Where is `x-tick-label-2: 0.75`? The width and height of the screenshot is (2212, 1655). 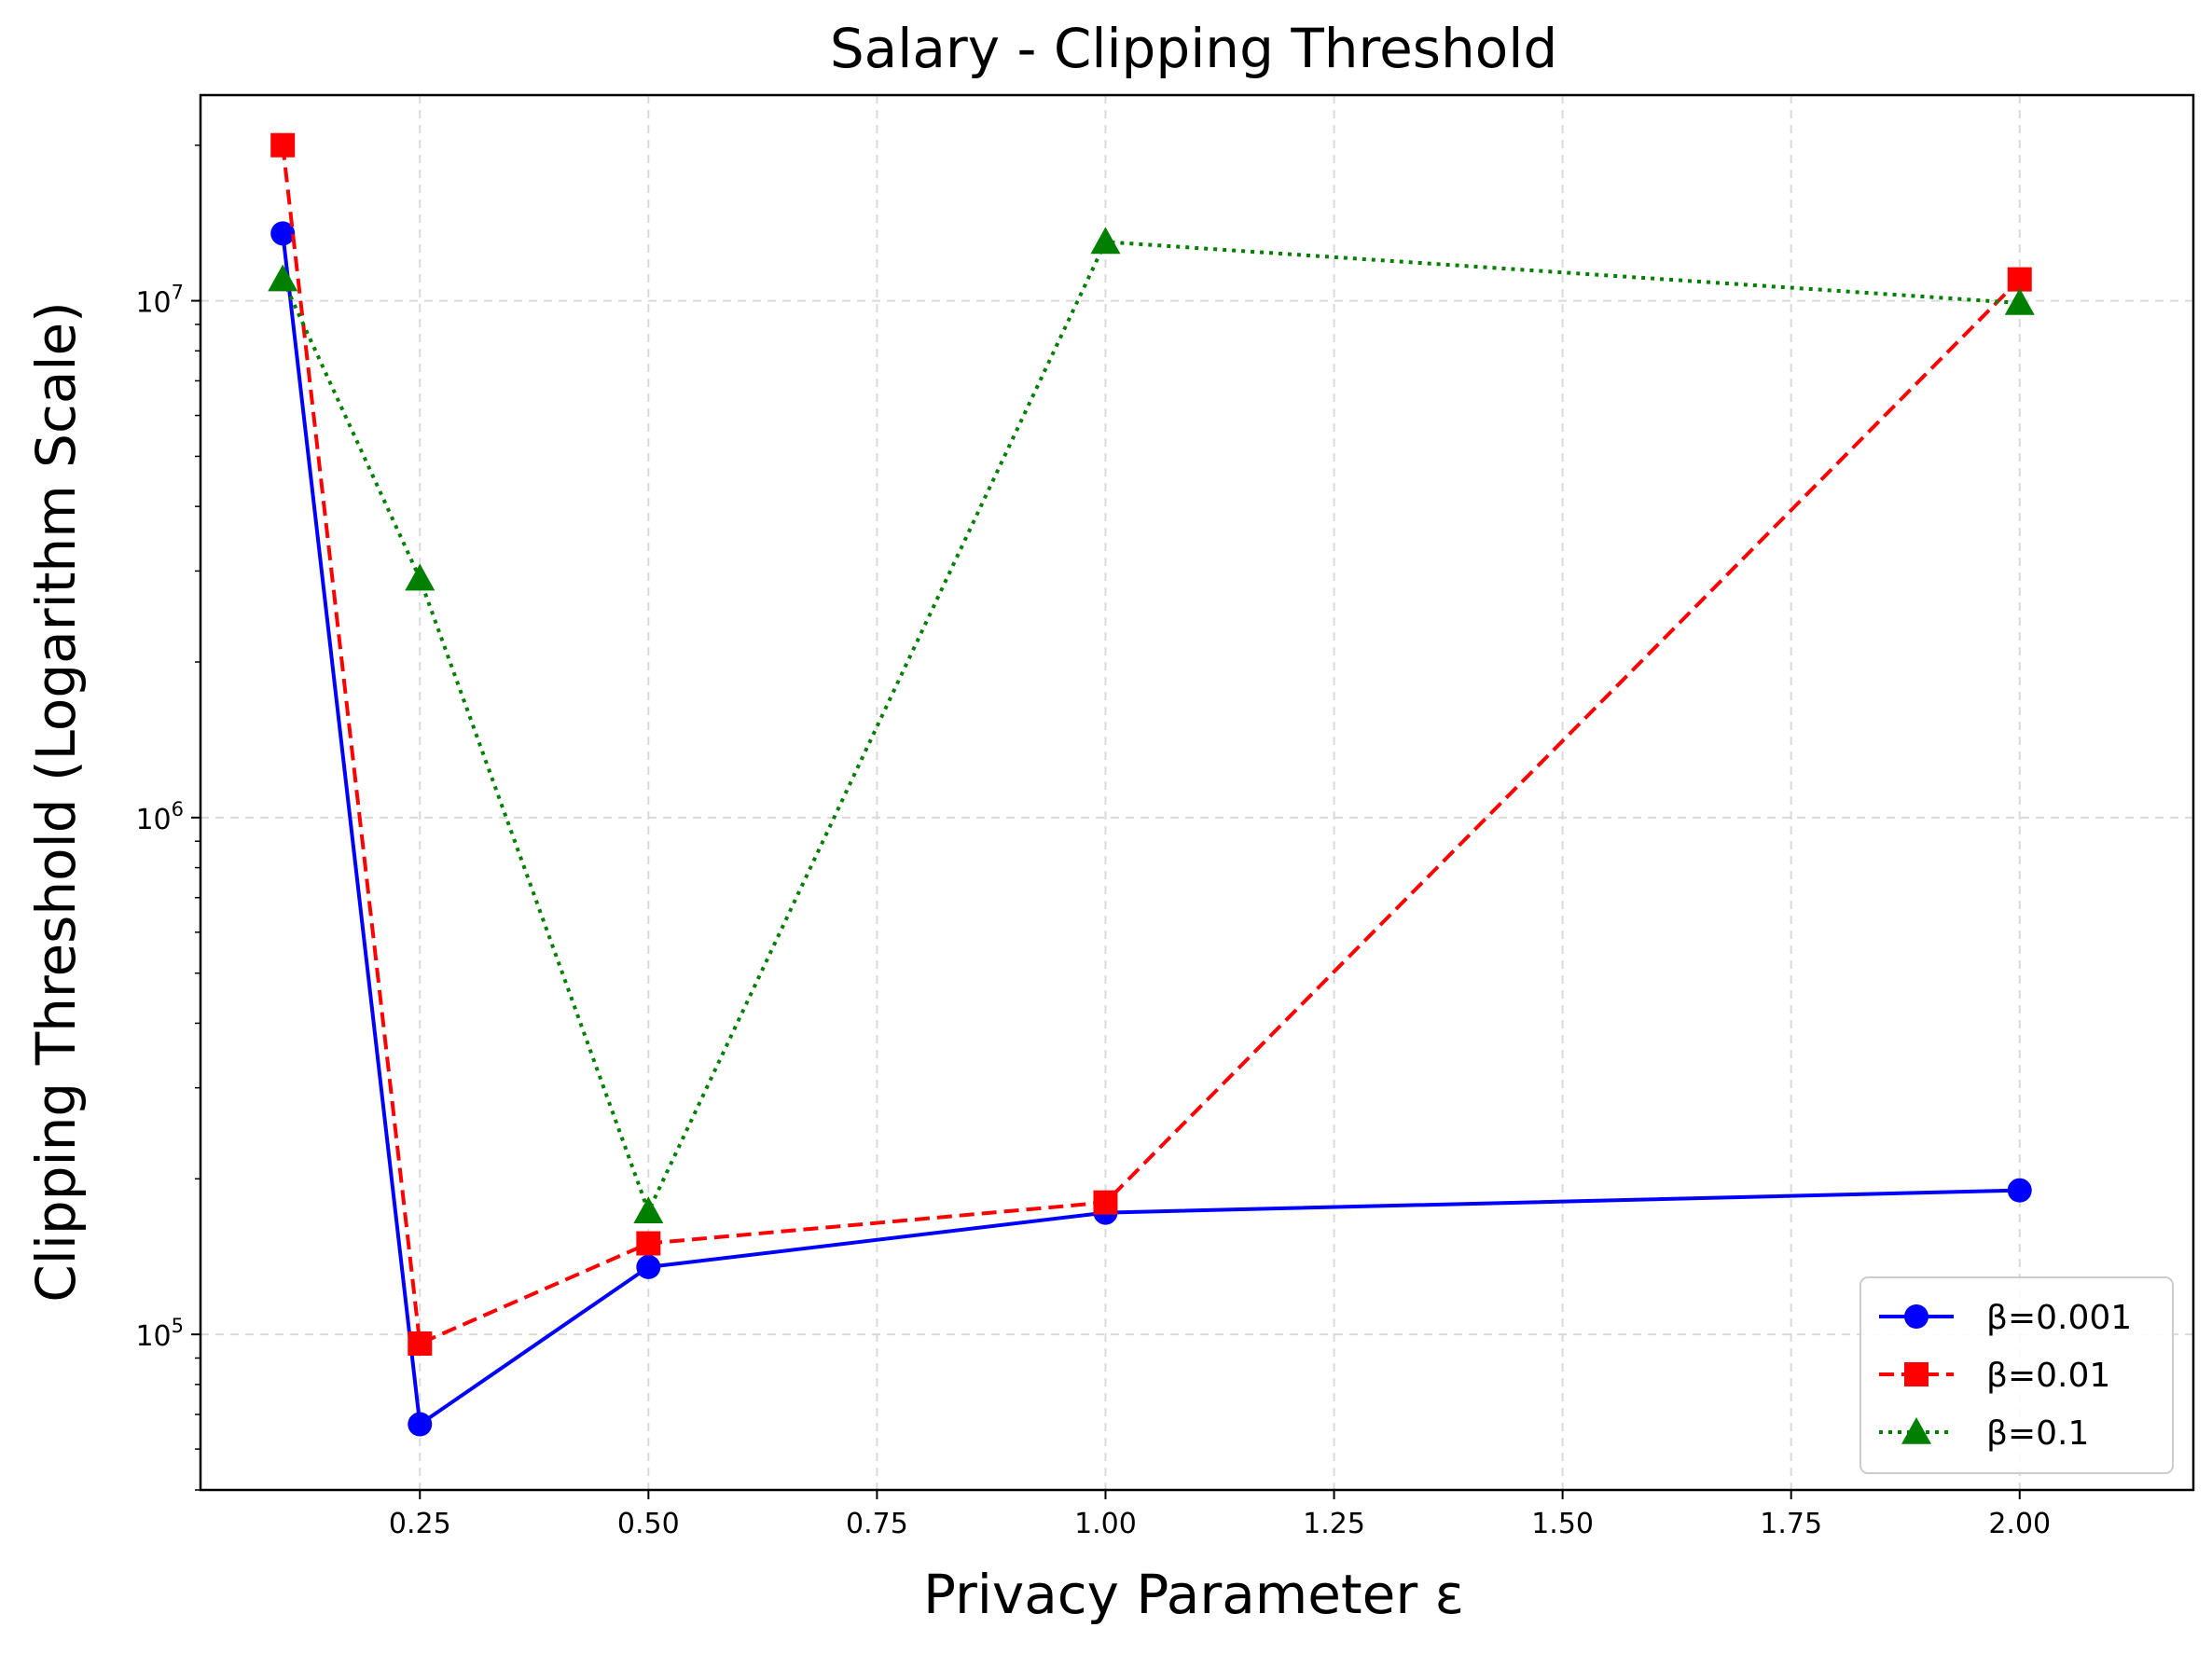 x-tick-label-2: 0.75 is located at coordinates (877, 1524).